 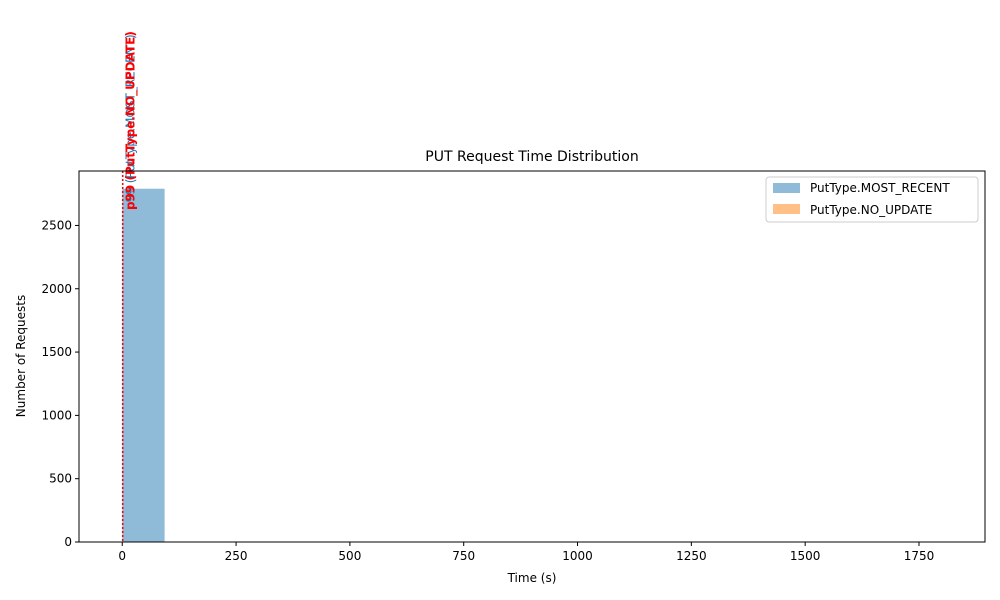 What do you see at coordinates (691, 556) in the screenshot?
I see `x-tick-label: 1250` at bounding box center [691, 556].